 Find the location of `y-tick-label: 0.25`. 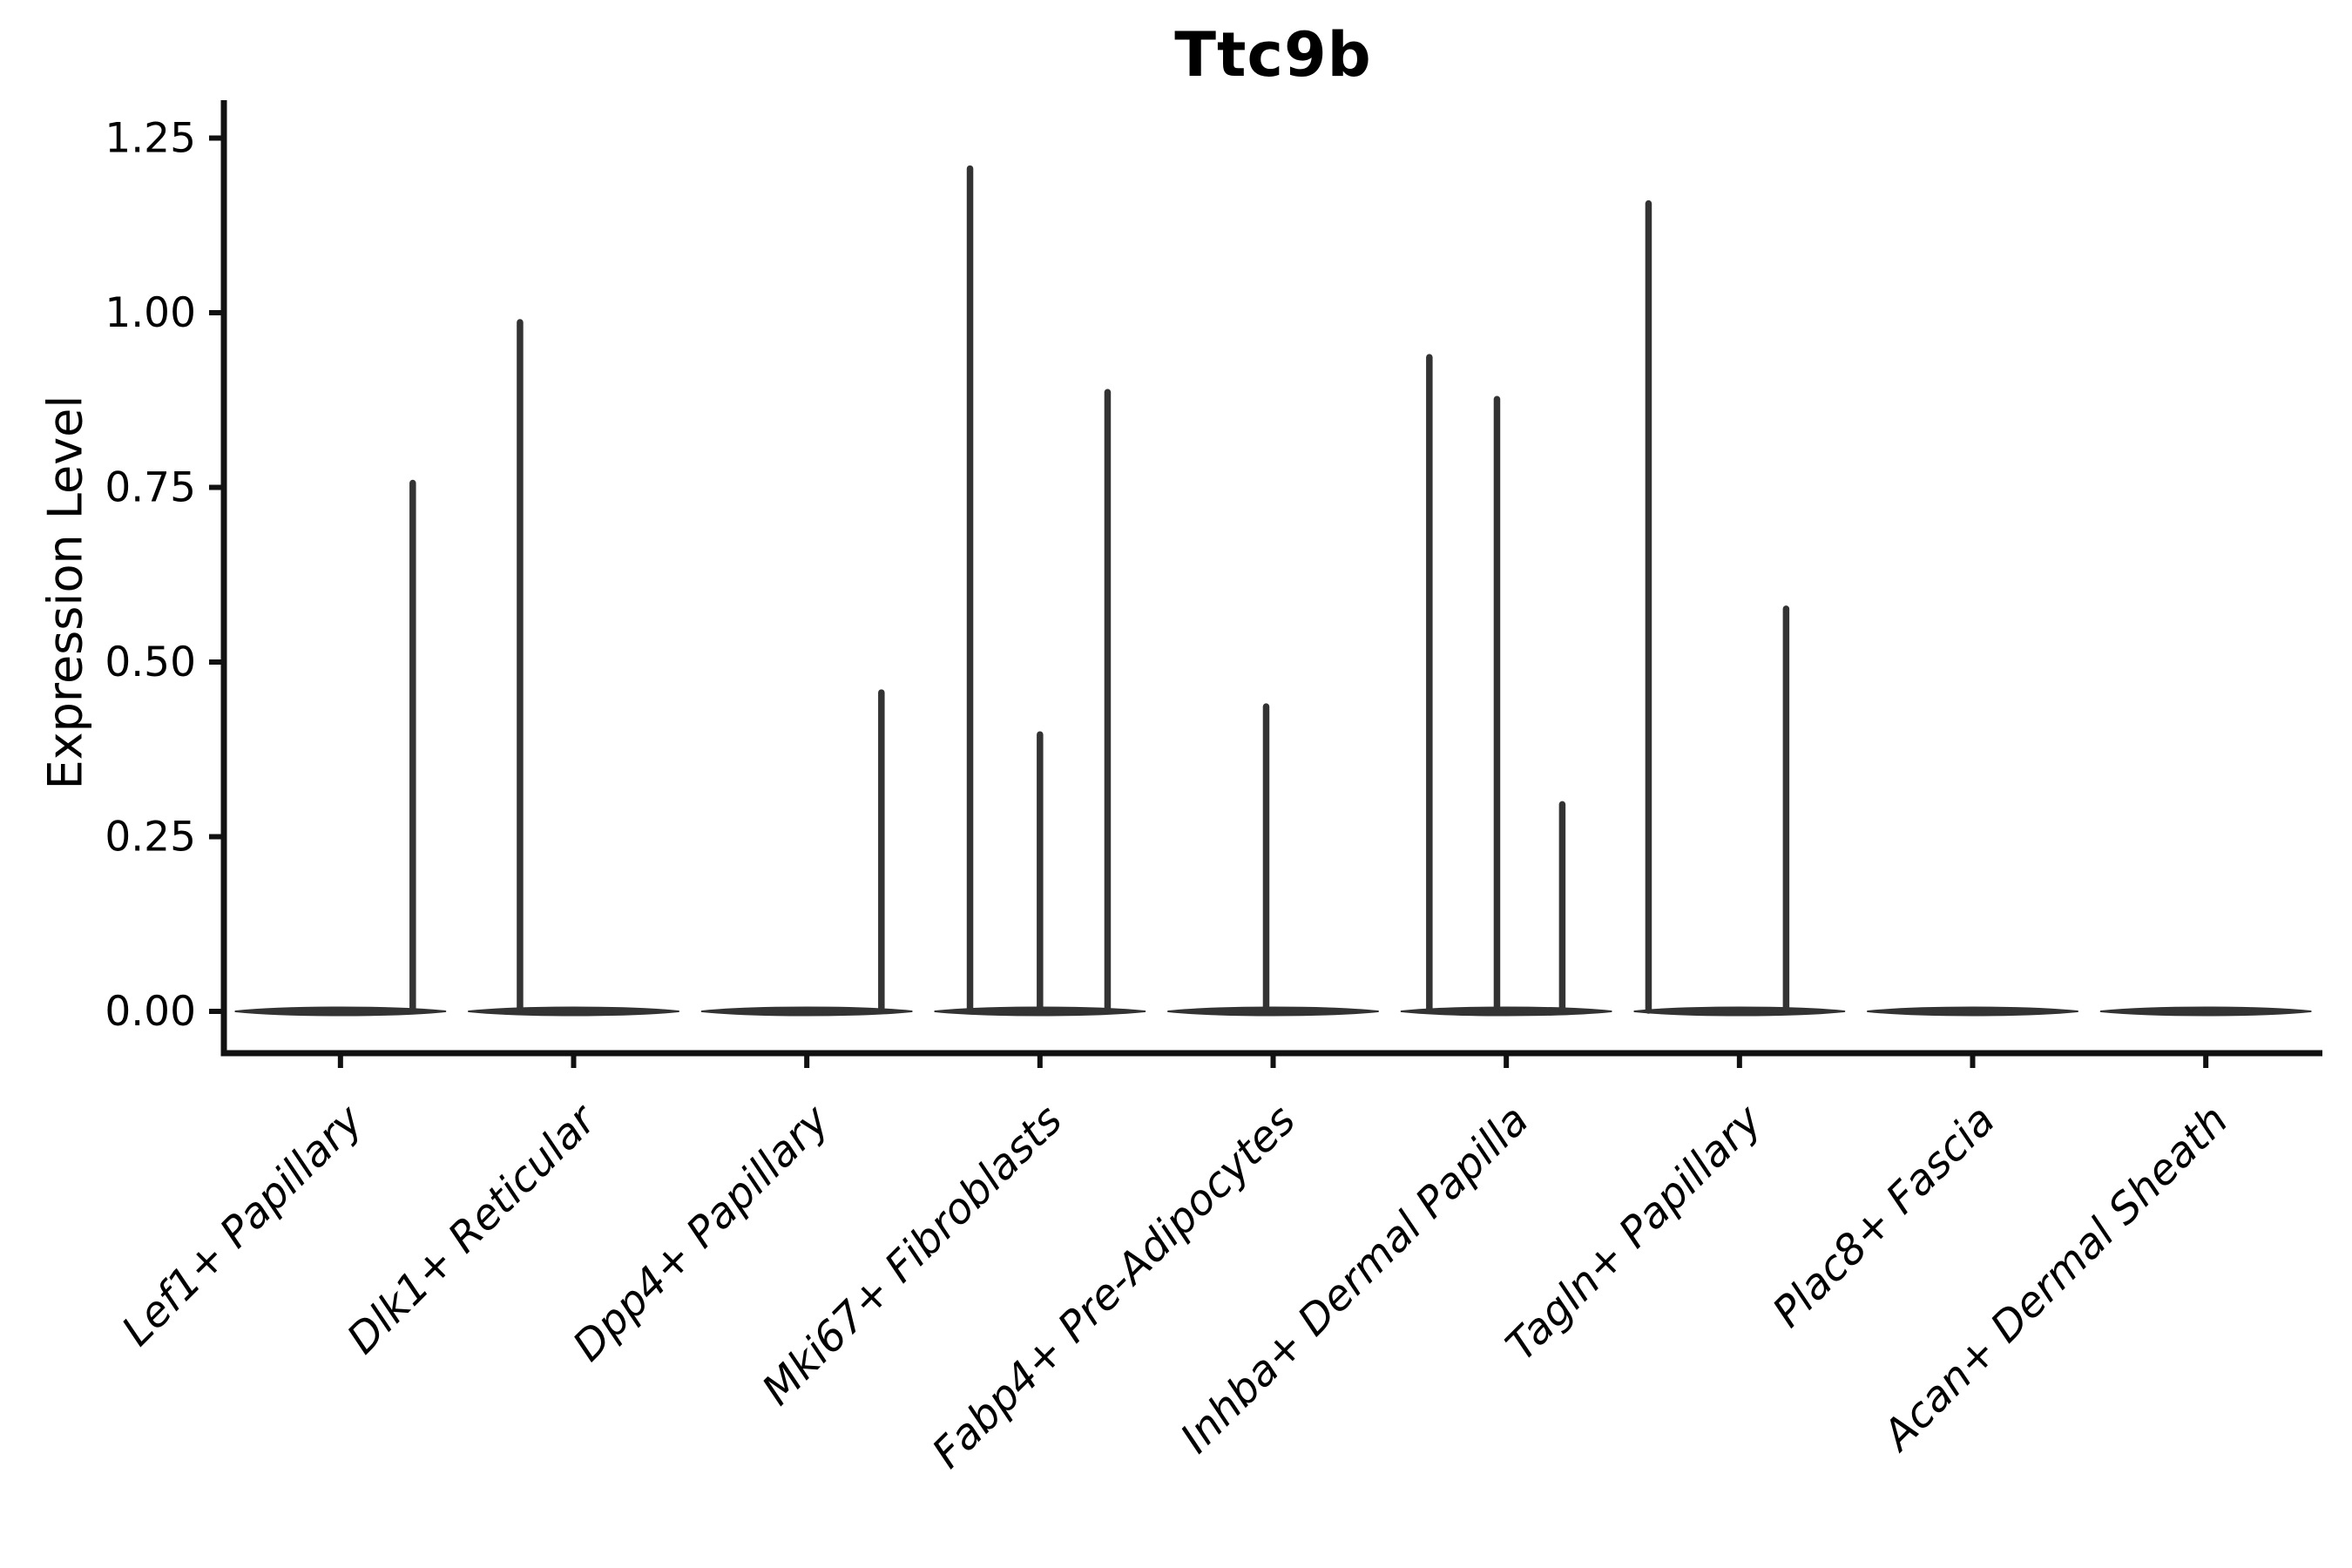

y-tick-label: 0.25 is located at coordinates (150, 838).